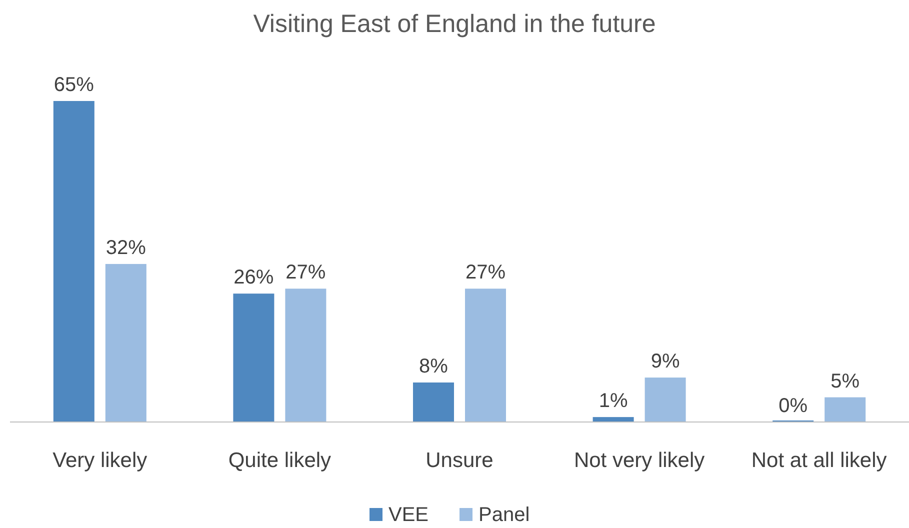 Image resolution: width=909 pixels, height=528 pixels. Describe the element at coordinates (819, 460) in the screenshot. I see `x-tick-label: Not at all likely` at that location.